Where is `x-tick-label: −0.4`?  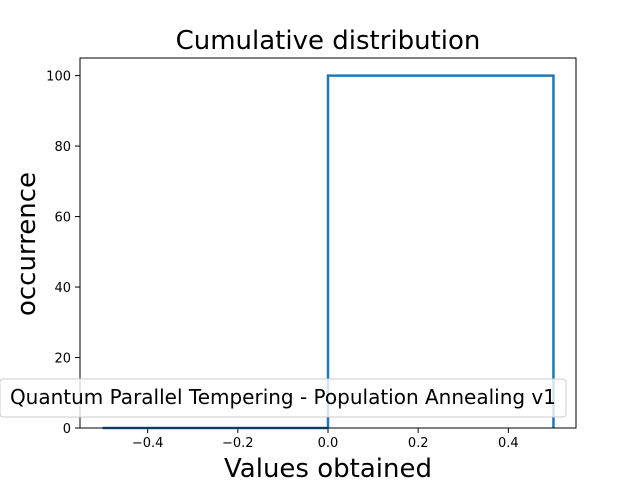
x-tick-label: −0.4 is located at coordinates (148, 443).